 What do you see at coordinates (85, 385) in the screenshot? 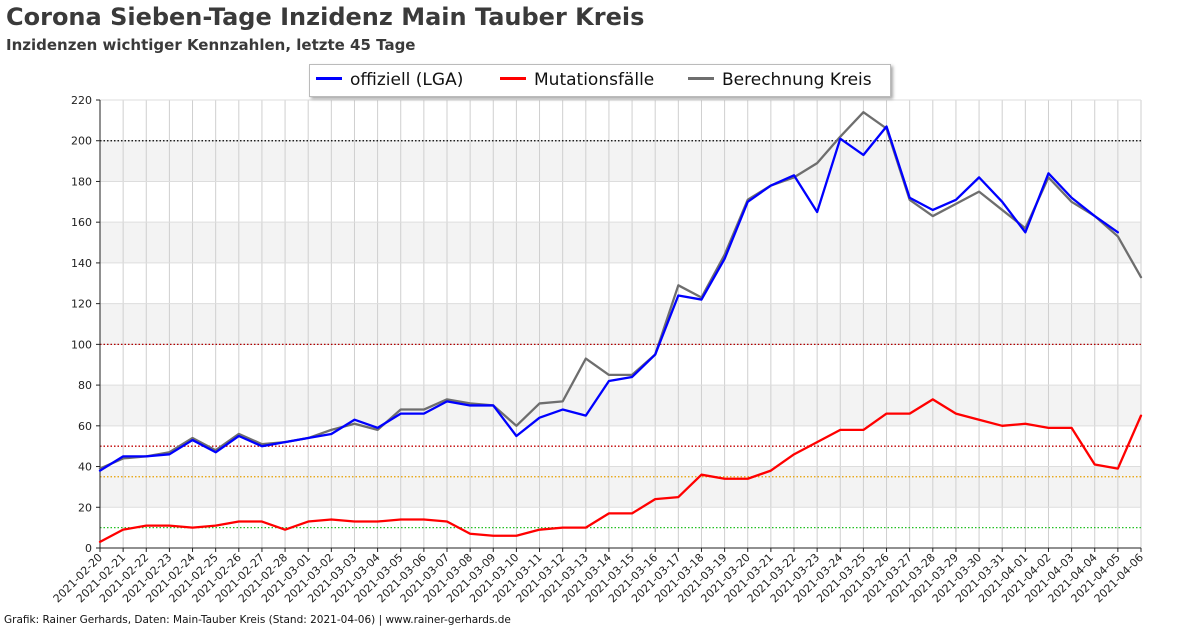
I see `y-tick-label: 80` at bounding box center [85, 385].